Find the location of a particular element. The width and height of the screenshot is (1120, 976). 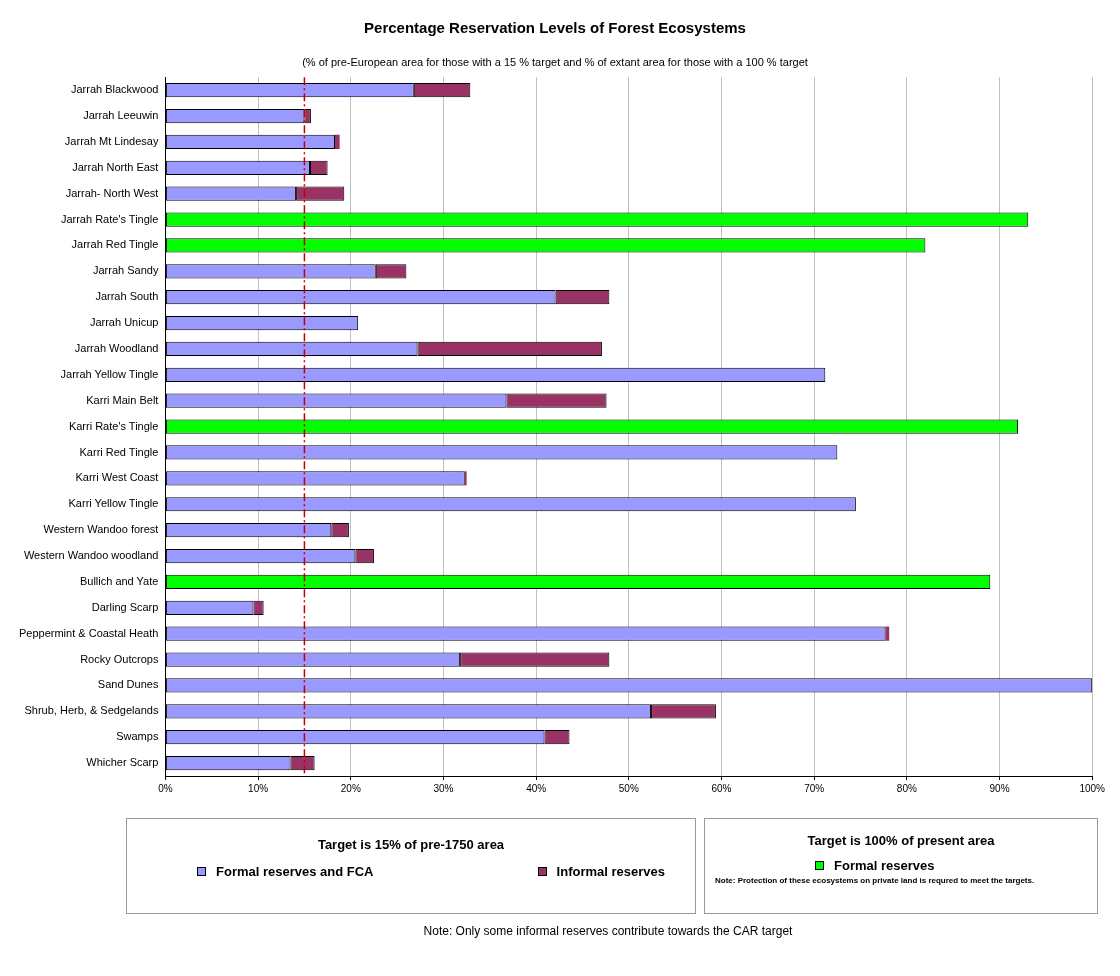

text: Target is 100% of present area is located at coordinates (901, 840).